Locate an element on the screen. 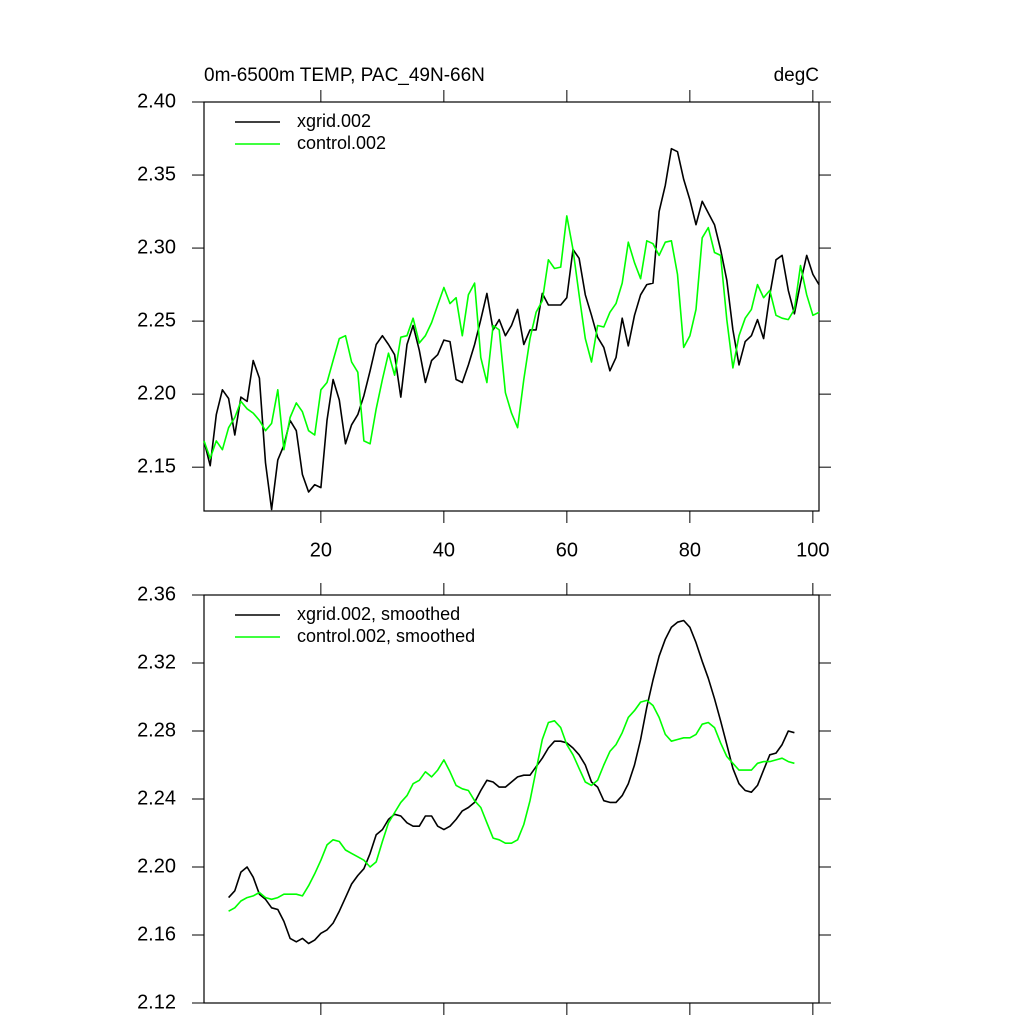  y-tick-label: 2.25 is located at coordinates (156, 320).